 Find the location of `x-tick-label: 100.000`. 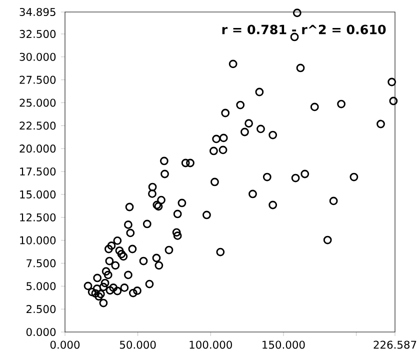

x-tick-label: 100.000 is located at coordinates (211, 344).